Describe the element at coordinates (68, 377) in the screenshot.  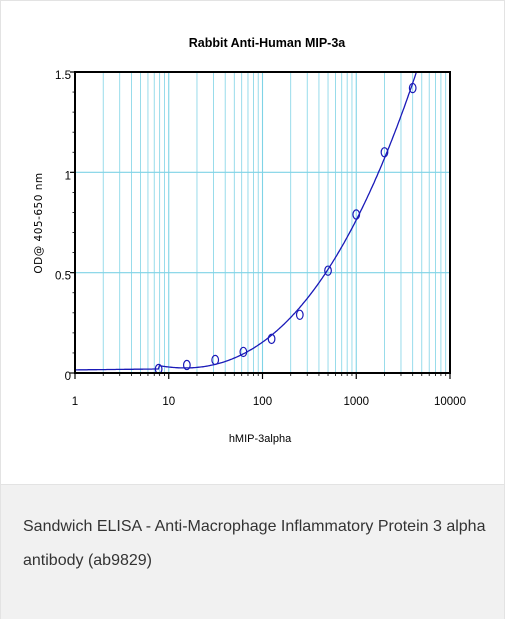
I see `y-tick-label: 0` at that location.